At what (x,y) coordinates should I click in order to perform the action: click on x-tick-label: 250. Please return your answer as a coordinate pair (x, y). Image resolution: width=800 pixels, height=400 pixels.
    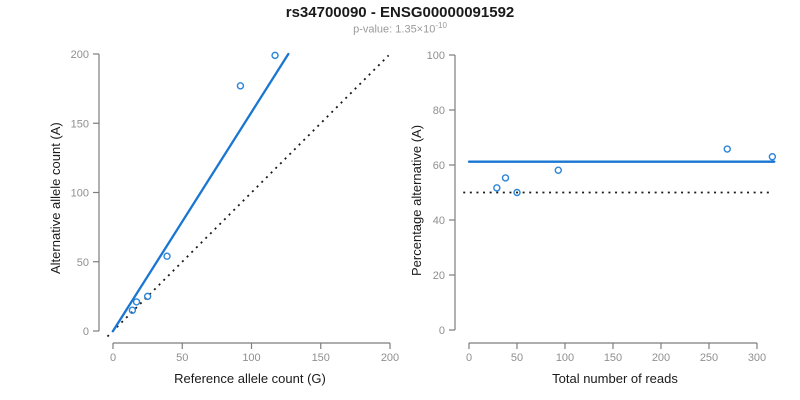
    Looking at the image, I should click on (709, 358).